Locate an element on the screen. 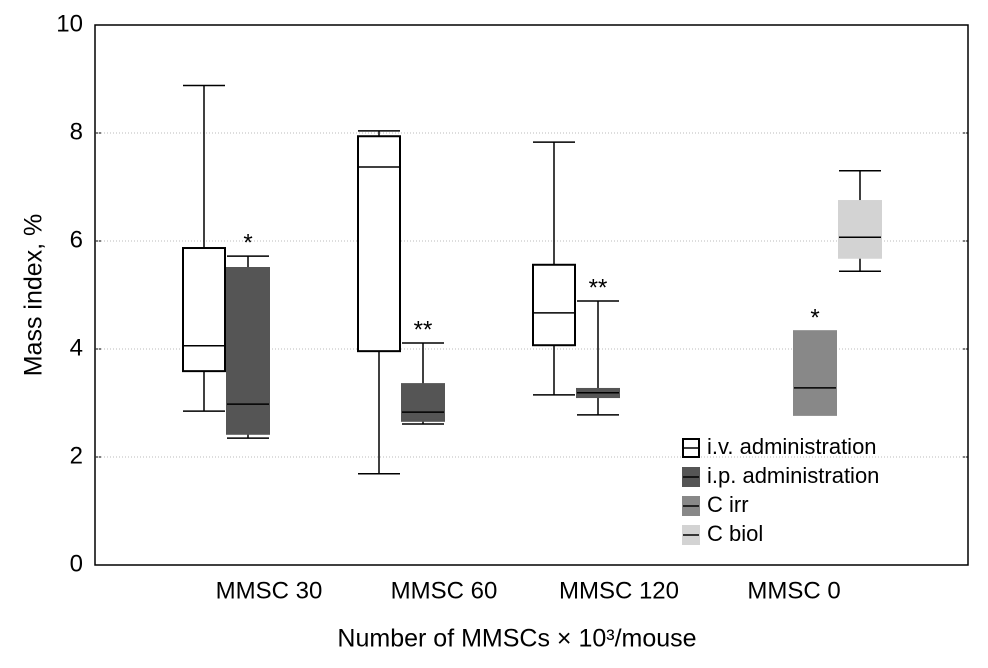 The height and width of the screenshot is (668, 988). x-tick-label: MMSC 60 is located at coordinates (444, 590).